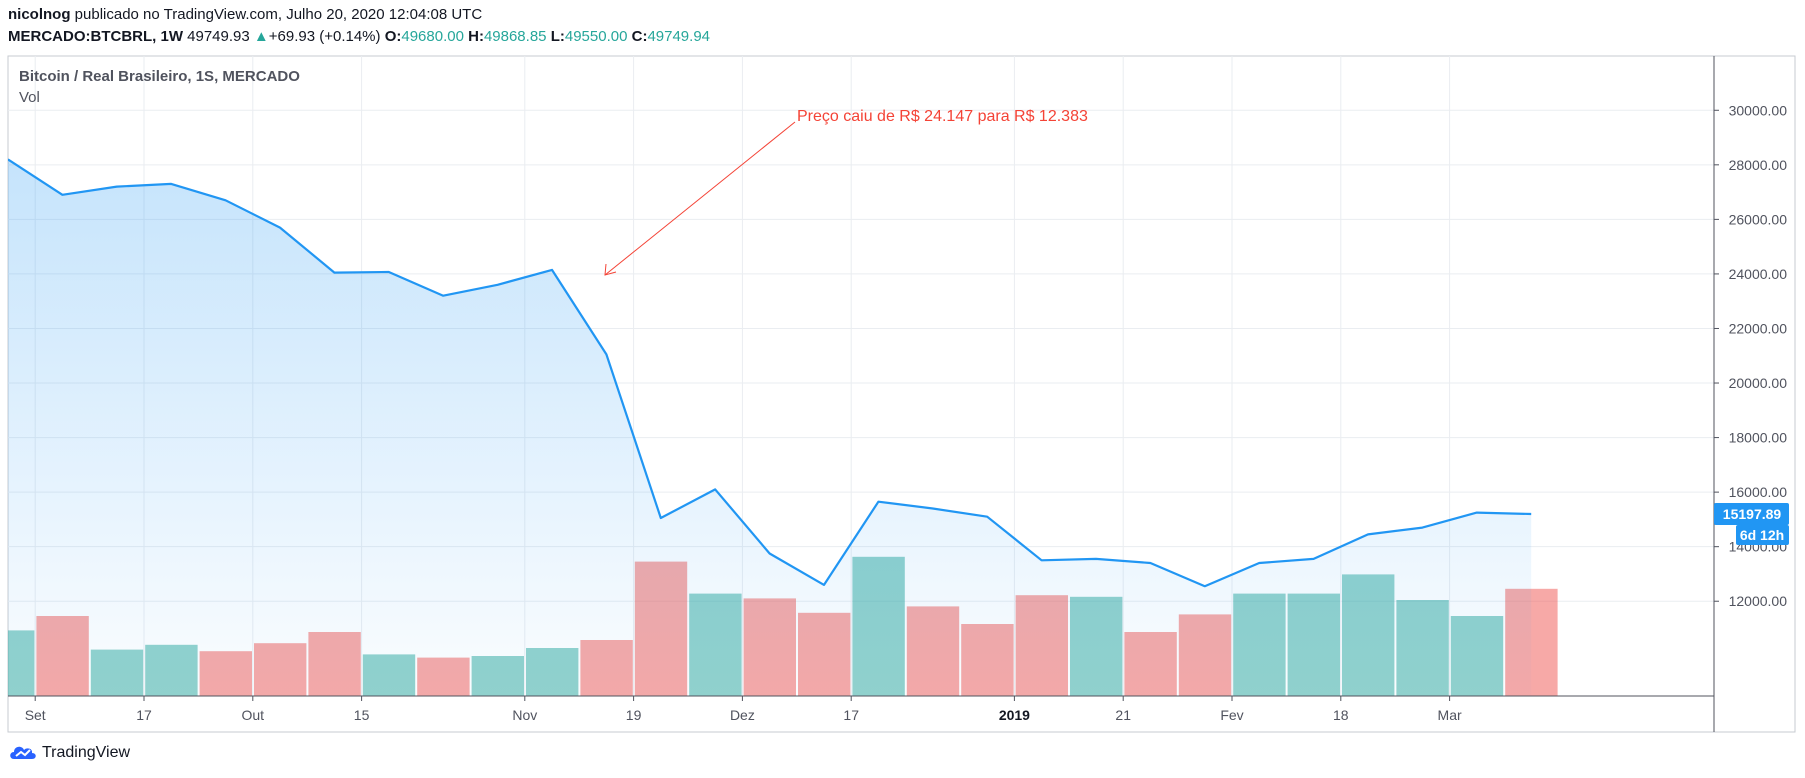 The height and width of the screenshot is (778, 1805). Describe the element at coordinates (846, 192) in the screenshot. I see `annotation: Preço caiu de R$ 24.147 para R$ 12.383` at that location.